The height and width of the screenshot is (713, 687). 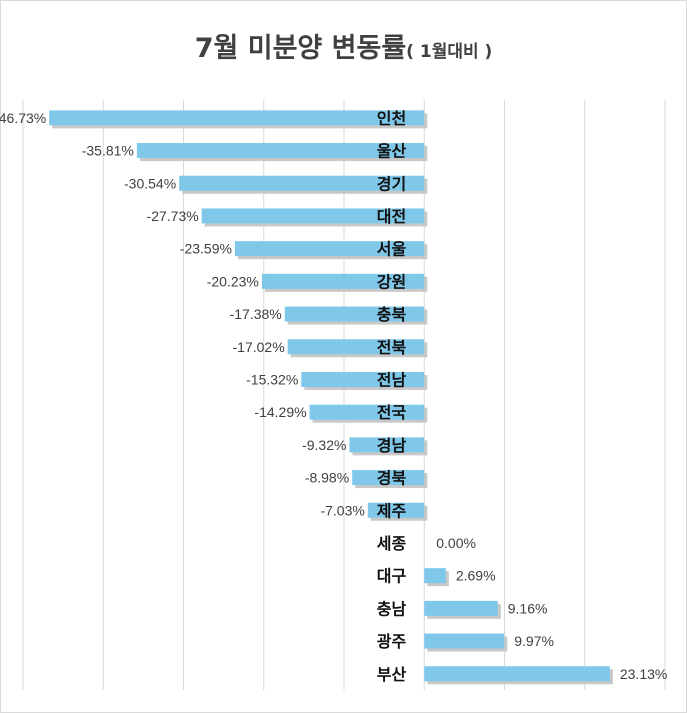 What do you see at coordinates (327, 478) in the screenshot?
I see `data-label: -8.98%` at bounding box center [327, 478].